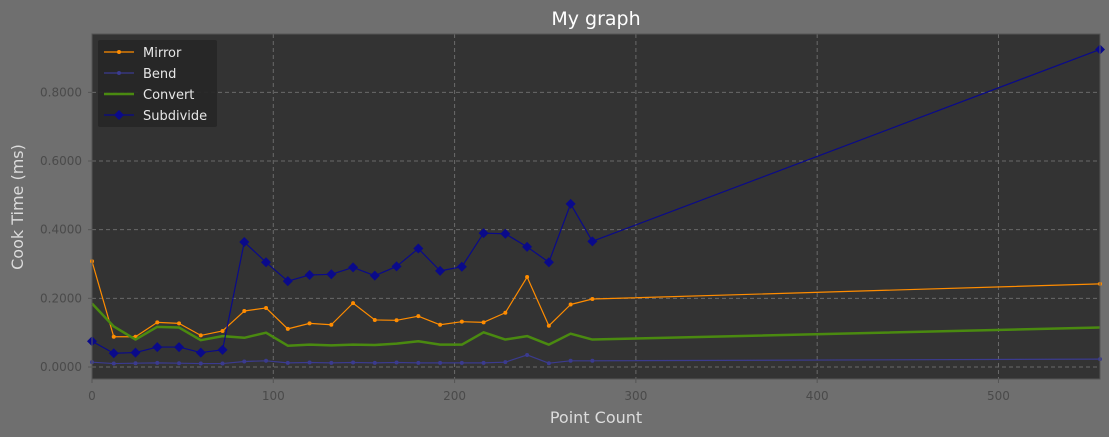 The image size is (1109, 437). What do you see at coordinates (119, 115) in the screenshot?
I see `legend-marker-subdivide` at bounding box center [119, 115].